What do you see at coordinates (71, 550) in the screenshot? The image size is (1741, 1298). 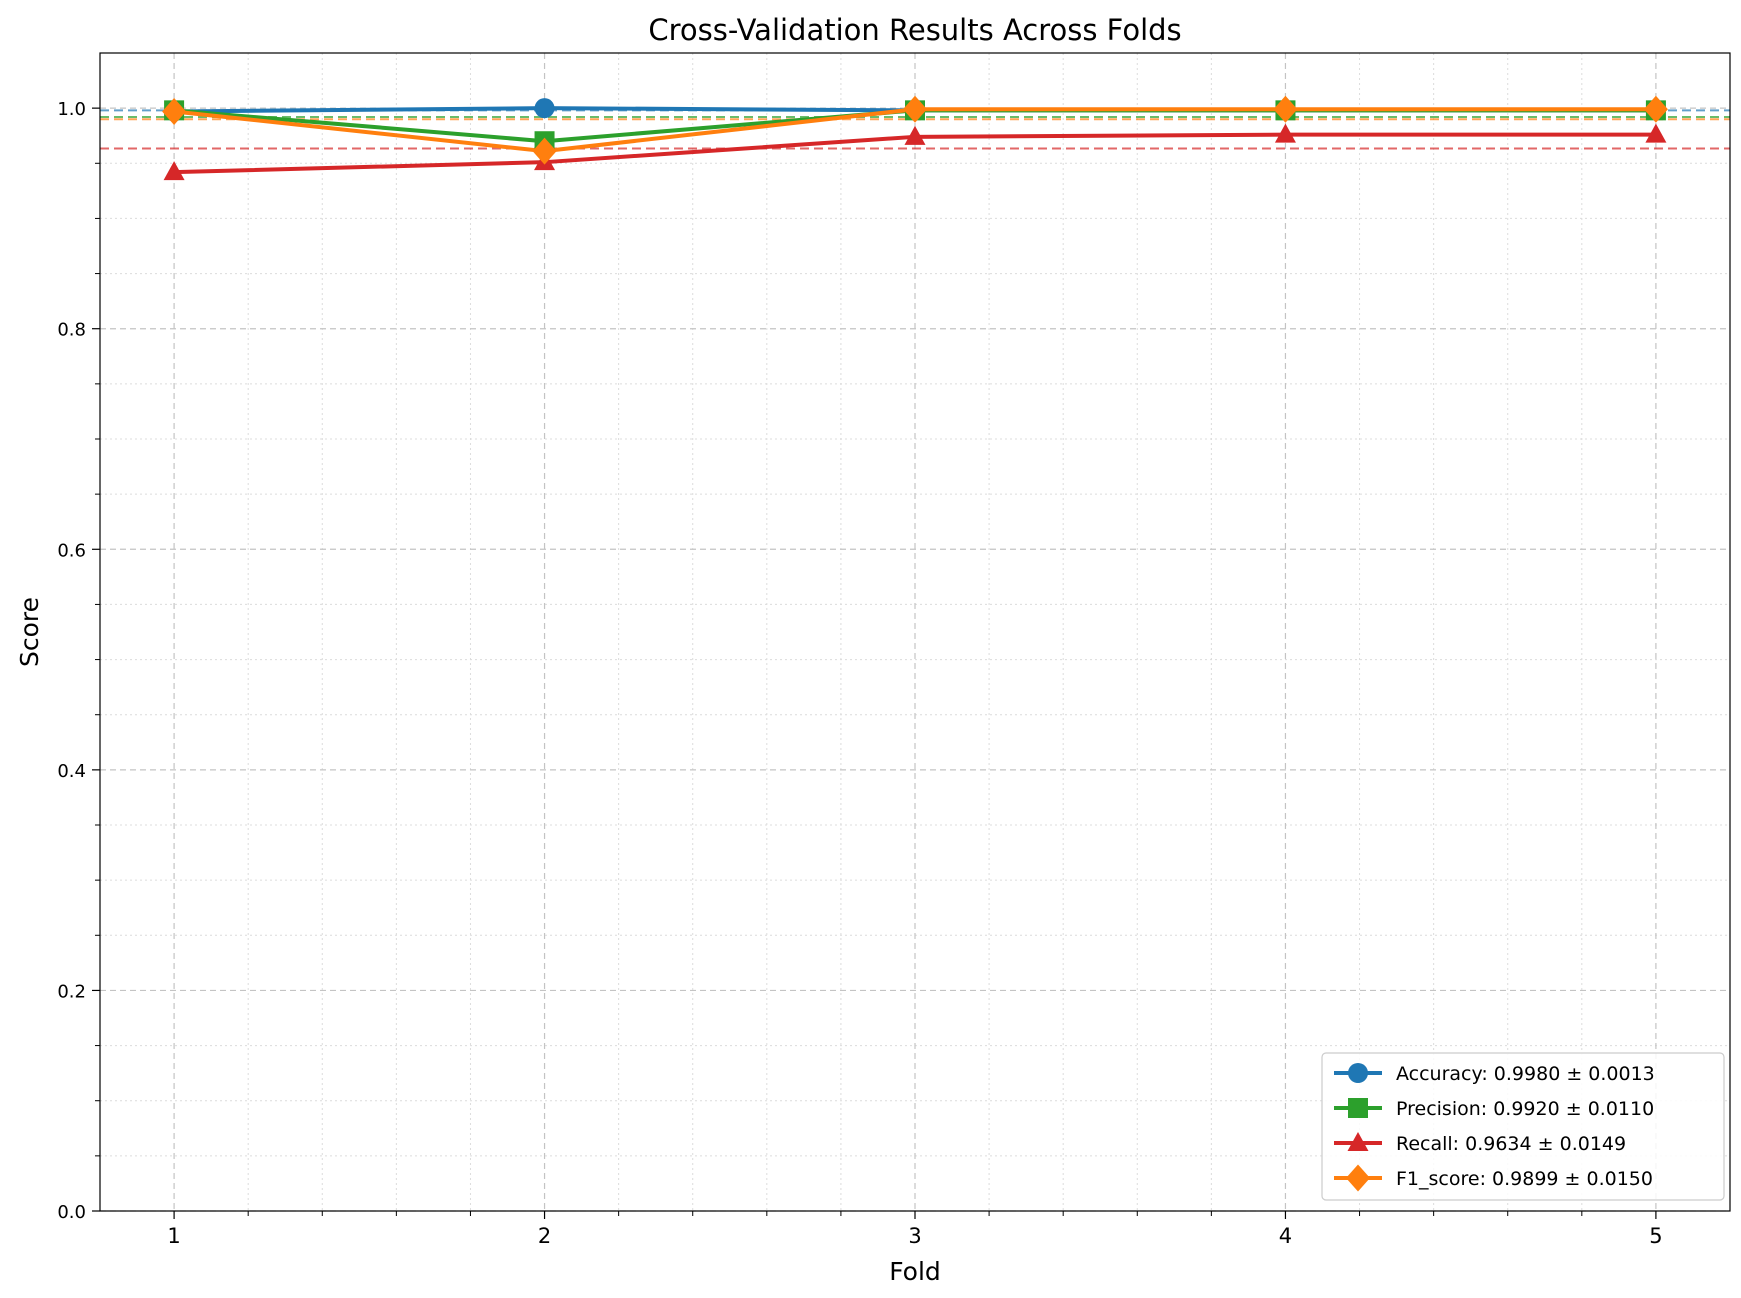 I see `y-tick-label: 0.6` at bounding box center [71, 550].